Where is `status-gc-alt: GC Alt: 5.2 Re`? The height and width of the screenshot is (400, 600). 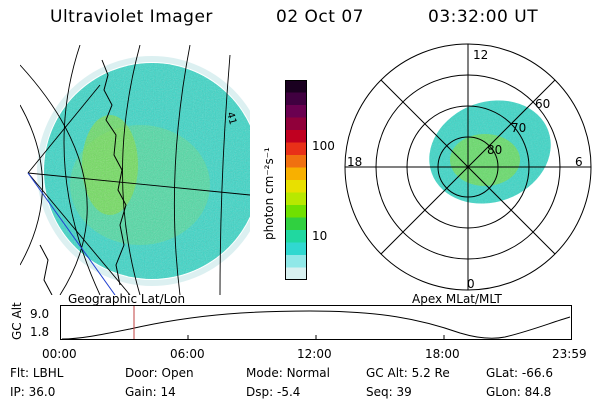 status-gc-alt: GC Alt: 5.2 Re is located at coordinates (408, 373).